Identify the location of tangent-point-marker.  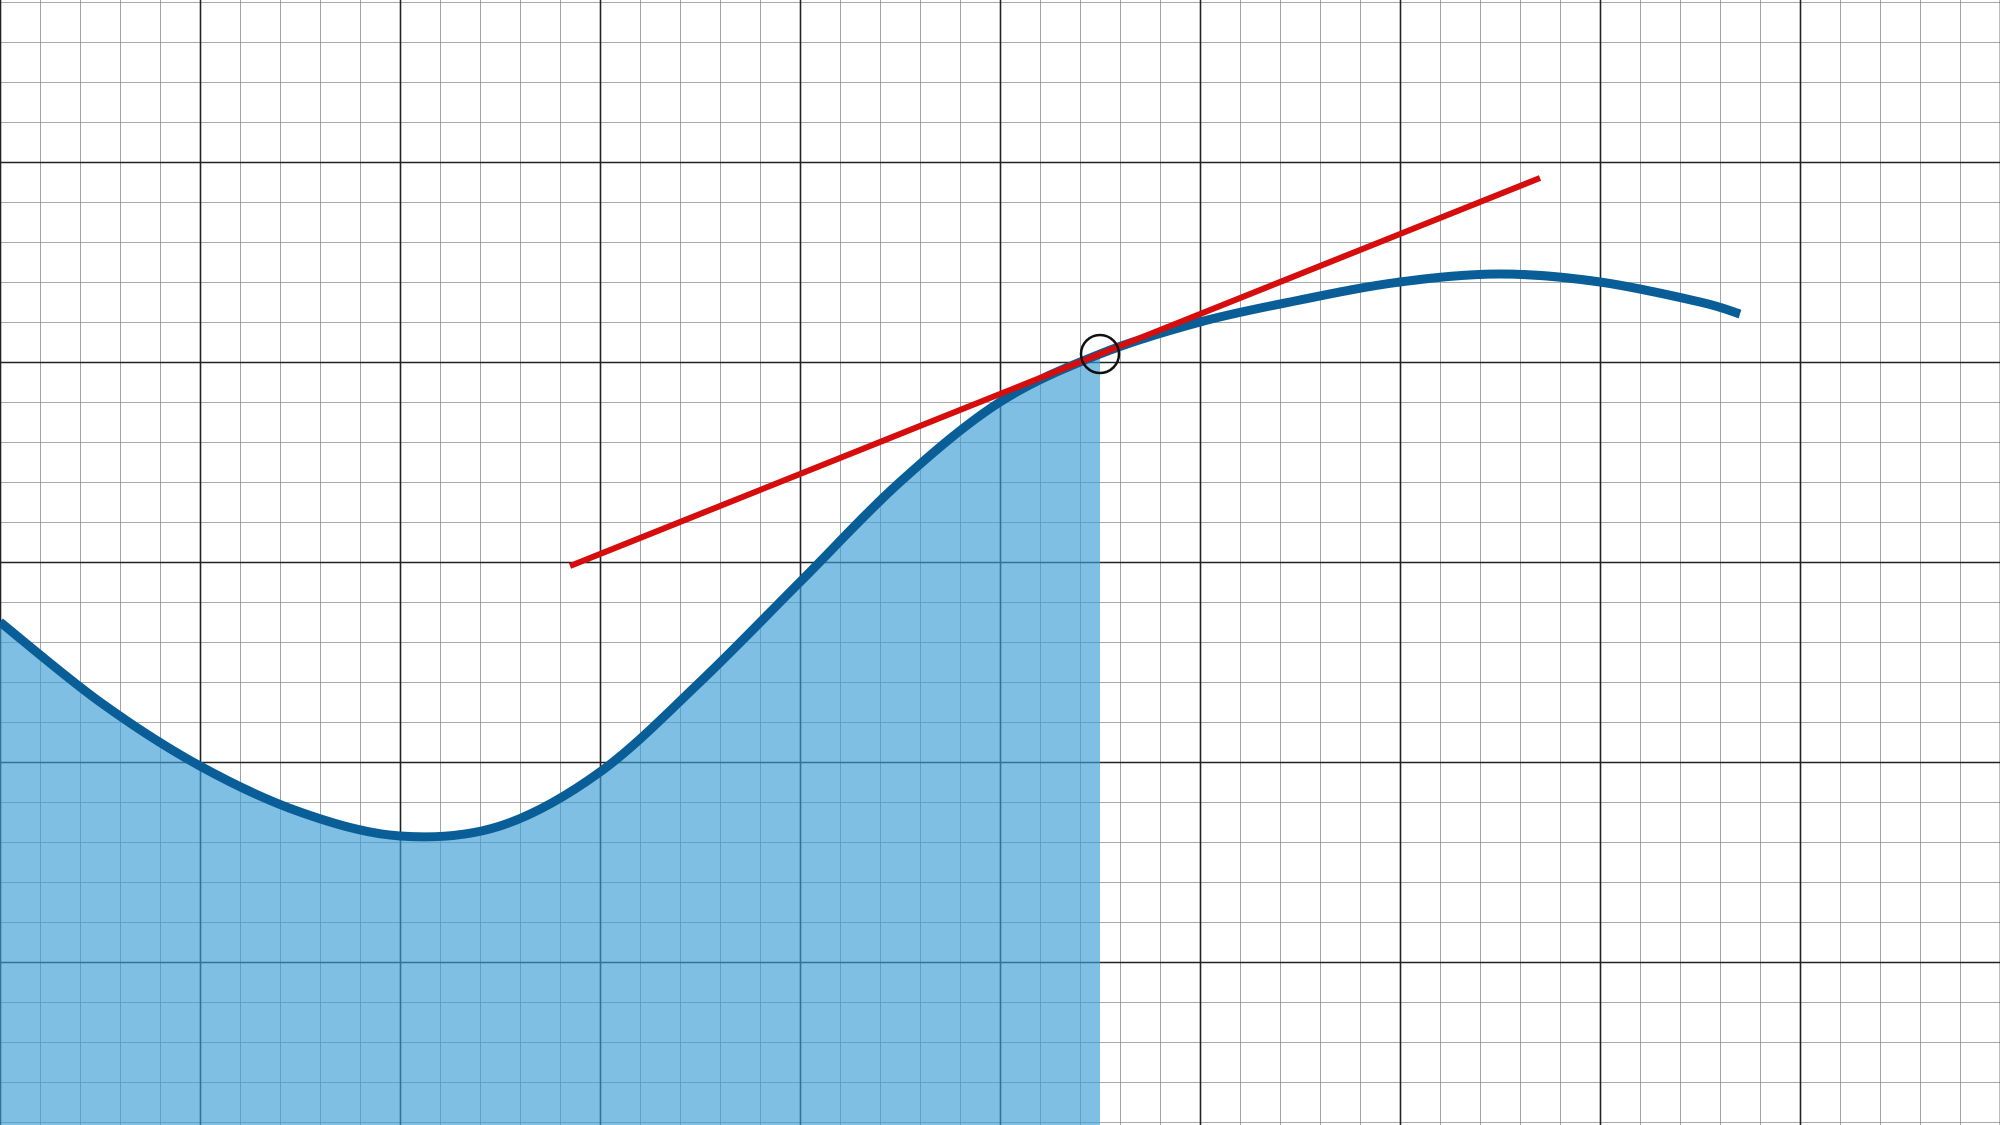
(1100, 354).